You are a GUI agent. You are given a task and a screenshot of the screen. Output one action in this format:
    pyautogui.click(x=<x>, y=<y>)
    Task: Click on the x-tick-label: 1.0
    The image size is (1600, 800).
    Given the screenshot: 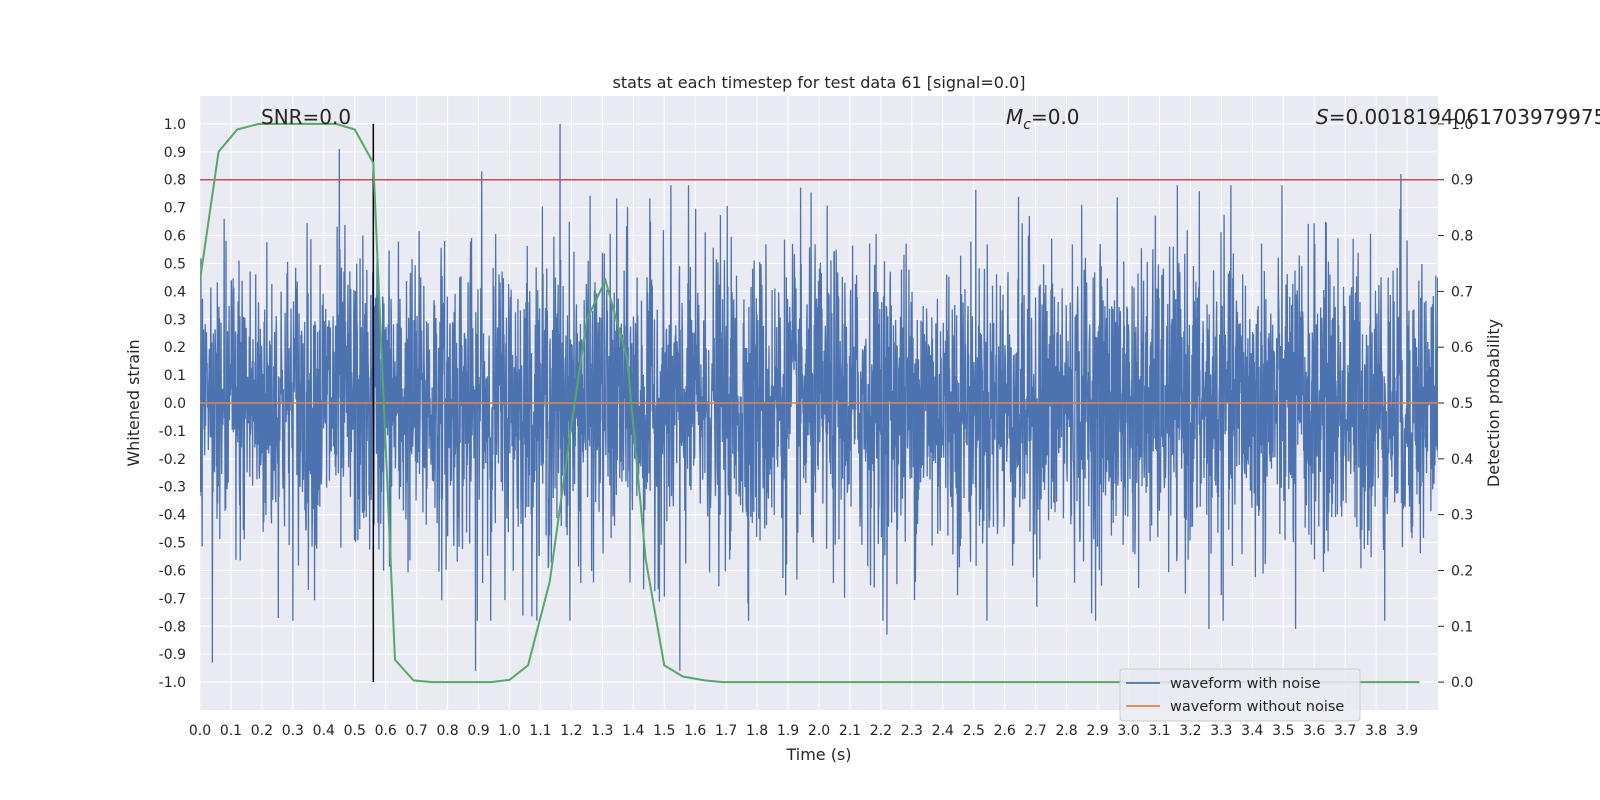 What is the action you would take?
    pyautogui.click(x=509, y=731)
    